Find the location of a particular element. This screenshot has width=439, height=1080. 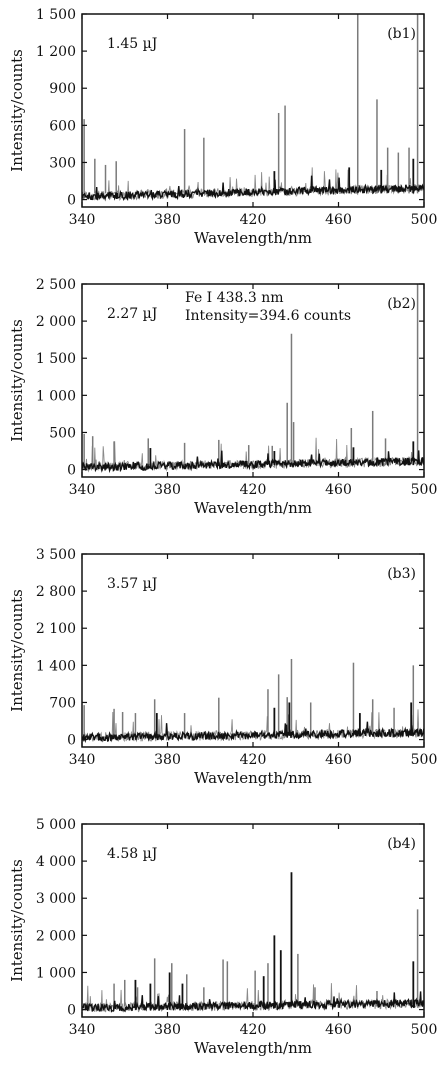

y-tick-label-2: 600 is located at coordinates (62, 126).